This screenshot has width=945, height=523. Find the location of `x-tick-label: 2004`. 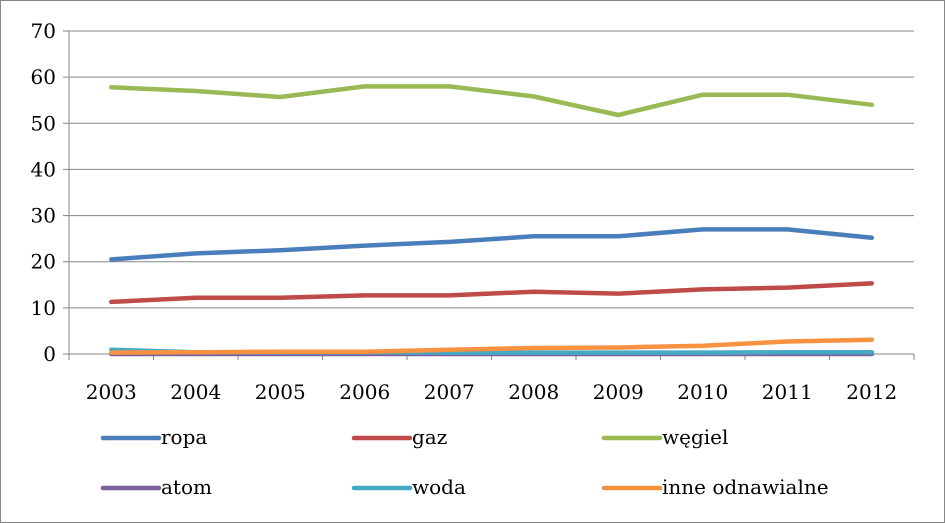

x-tick-label: 2004 is located at coordinates (195, 392).